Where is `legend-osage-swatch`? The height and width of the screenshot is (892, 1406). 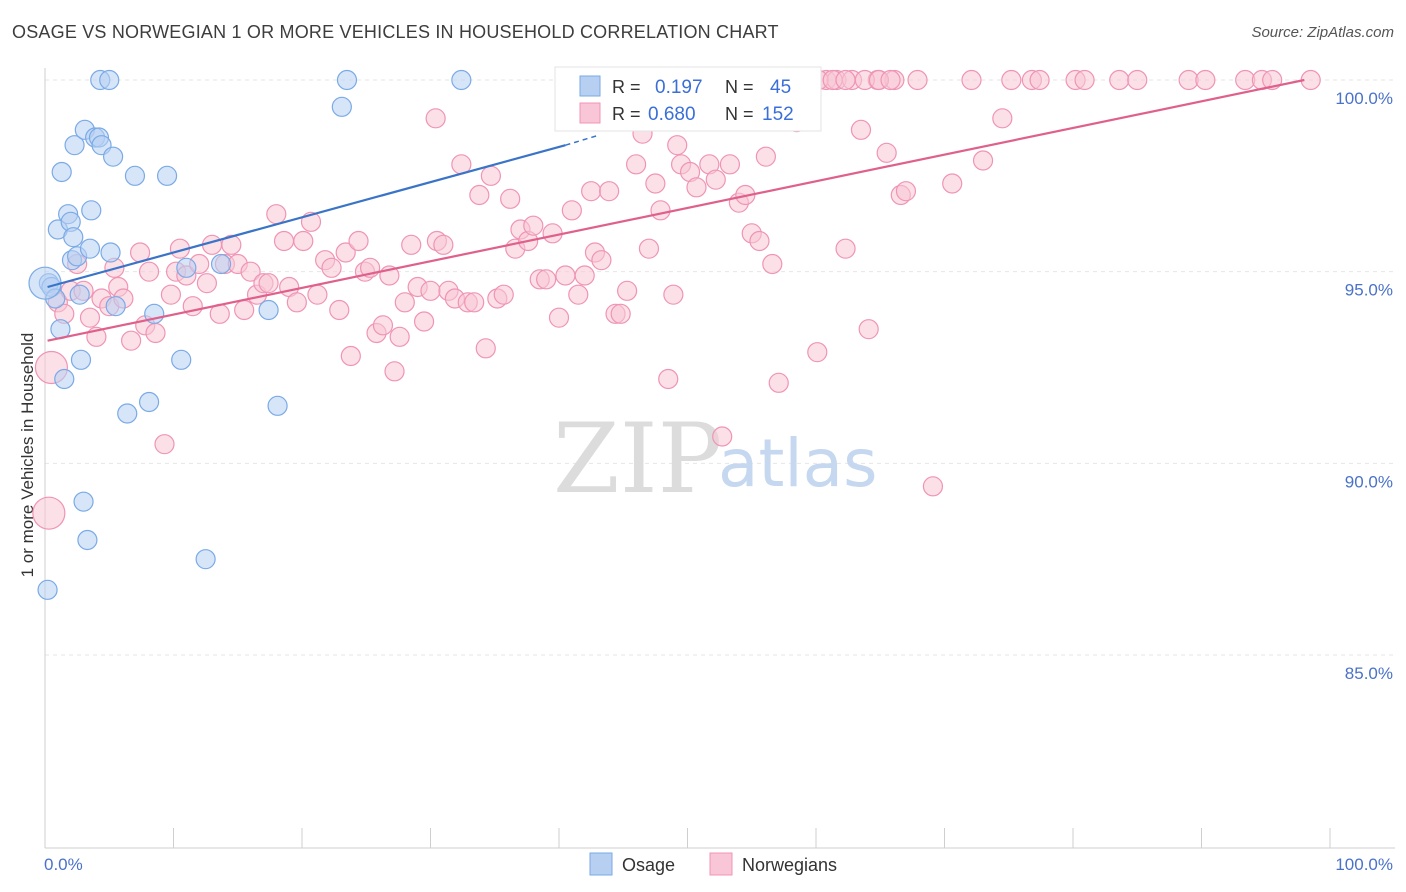
legend-osage-swatch is located at coordinates (601, 864).